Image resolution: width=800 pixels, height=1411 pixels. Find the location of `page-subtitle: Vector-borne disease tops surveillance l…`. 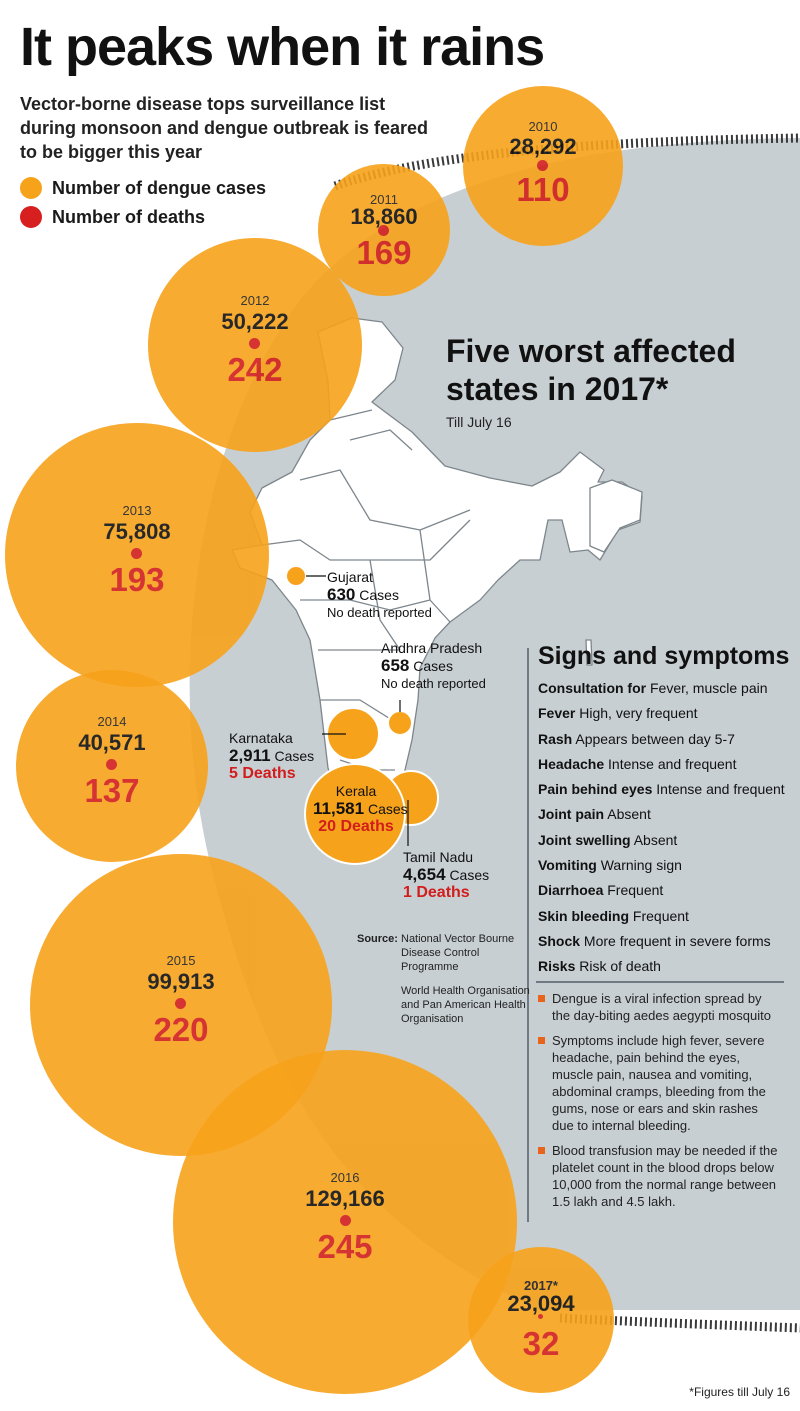

page-subtitle: Vector-borne disease tops surveillance l… is located at coordinates (224, 128).